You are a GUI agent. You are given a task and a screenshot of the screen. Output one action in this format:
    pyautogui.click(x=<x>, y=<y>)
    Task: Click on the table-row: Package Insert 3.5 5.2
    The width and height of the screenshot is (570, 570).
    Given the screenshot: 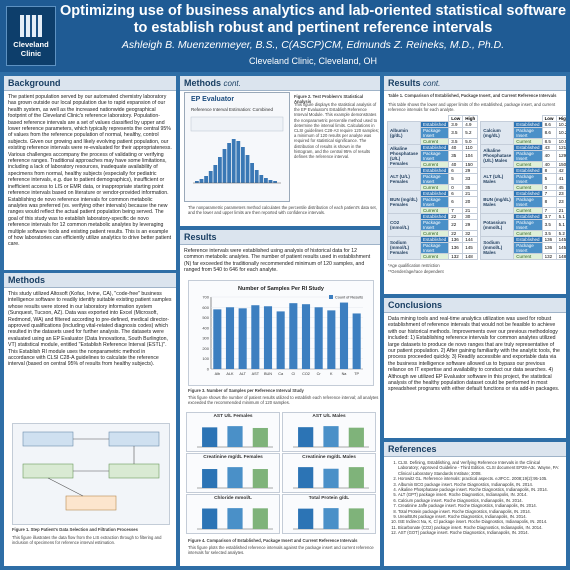 What is the action you would take?
    pyautogui.click(x=433, y=132)
    